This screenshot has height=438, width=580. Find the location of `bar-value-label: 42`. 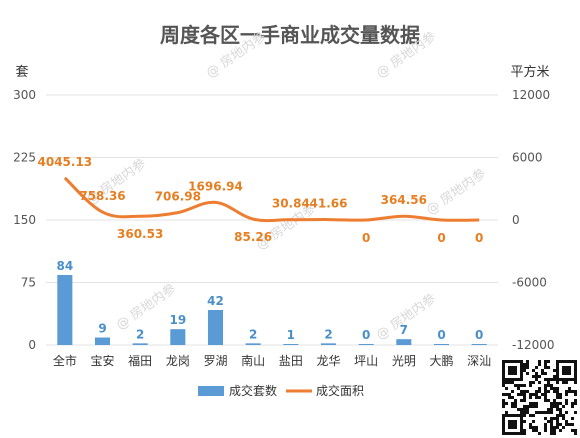

bar-value-label: 42 is located at coordinates (215, 301).